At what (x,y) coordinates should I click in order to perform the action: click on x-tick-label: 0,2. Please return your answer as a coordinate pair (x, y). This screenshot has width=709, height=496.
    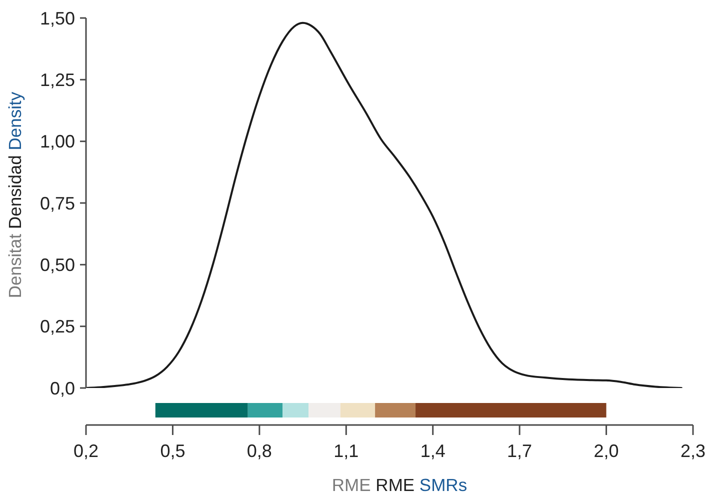
    Looking at the image, I should click on (86, 450).